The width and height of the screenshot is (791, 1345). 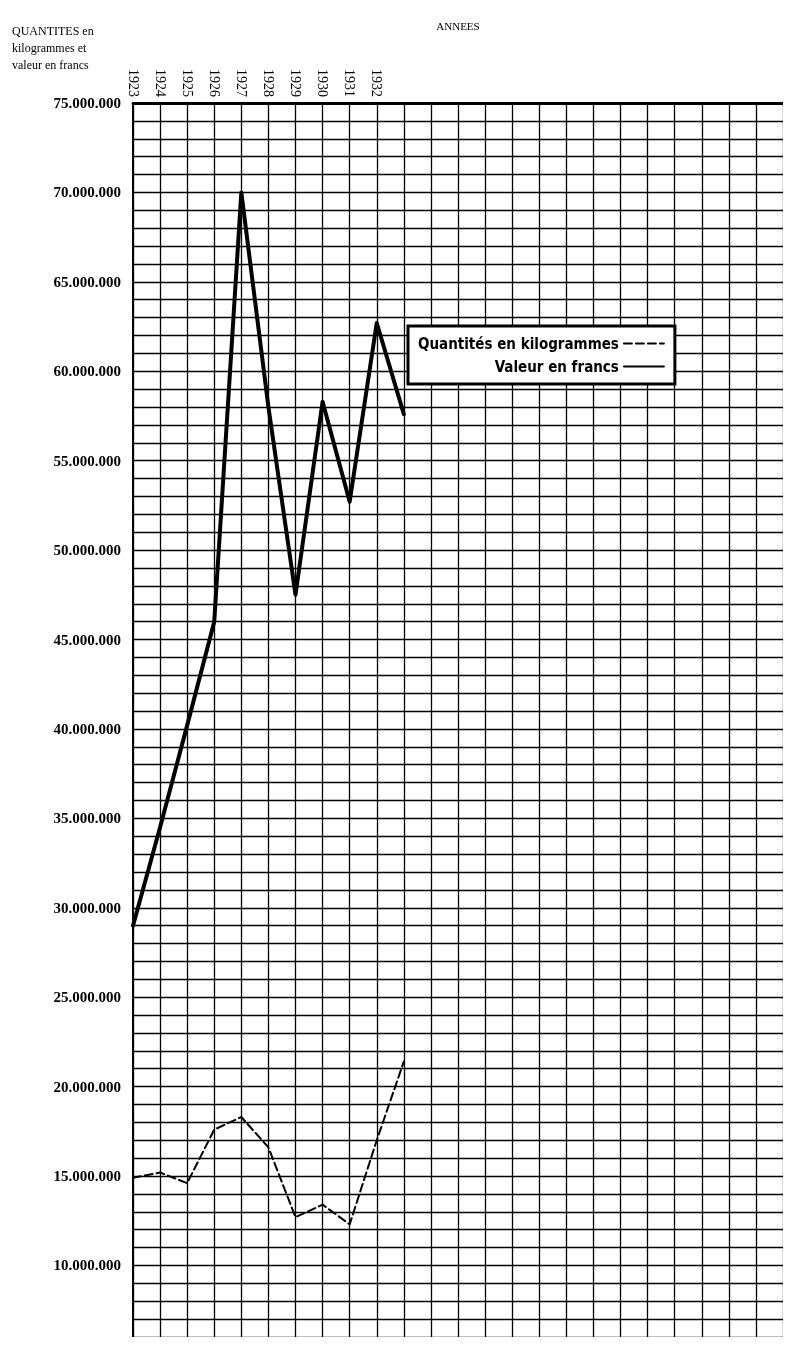 I want to click on legend-label: Valeur en francs, so click(x=556, y=366).